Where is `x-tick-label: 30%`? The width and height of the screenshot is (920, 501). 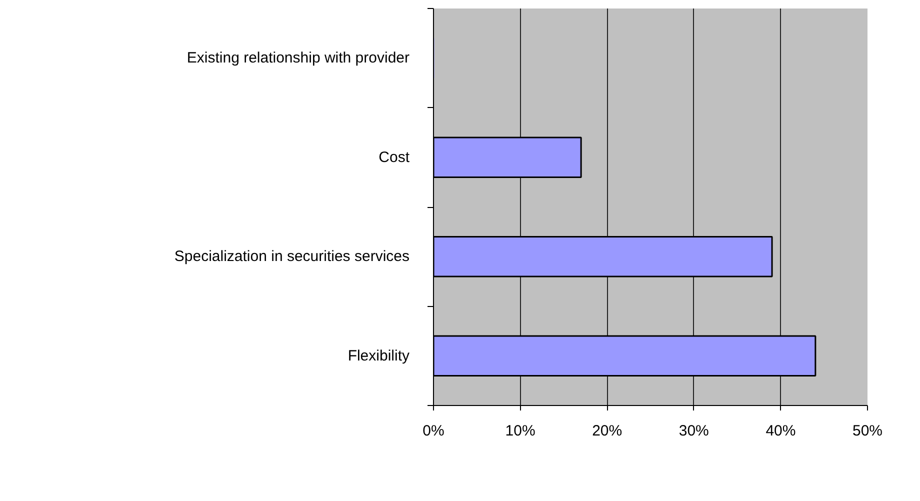
x-tick-label: 30% is located at coordinates (693, 431).